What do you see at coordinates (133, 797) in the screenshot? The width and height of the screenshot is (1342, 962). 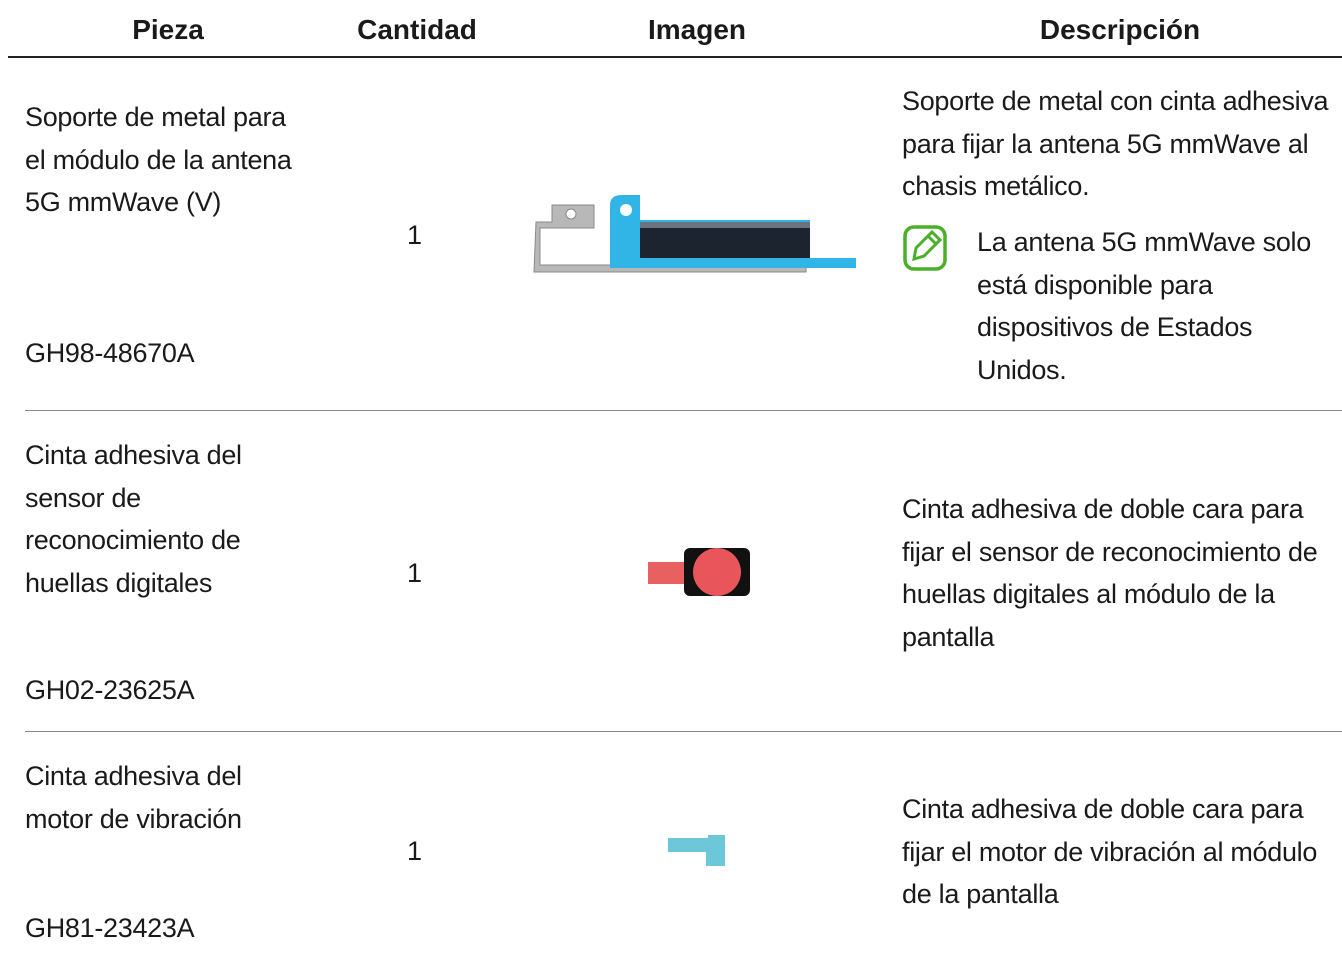 I see `part-name: Cinta adhesiva del motor de vibración` at bounding box center [133, 797].